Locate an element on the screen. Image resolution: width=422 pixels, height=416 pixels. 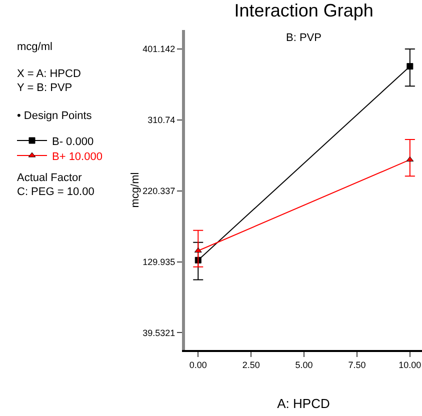
y-tick-label: 39.5321 is located at coordinates (159, 333).